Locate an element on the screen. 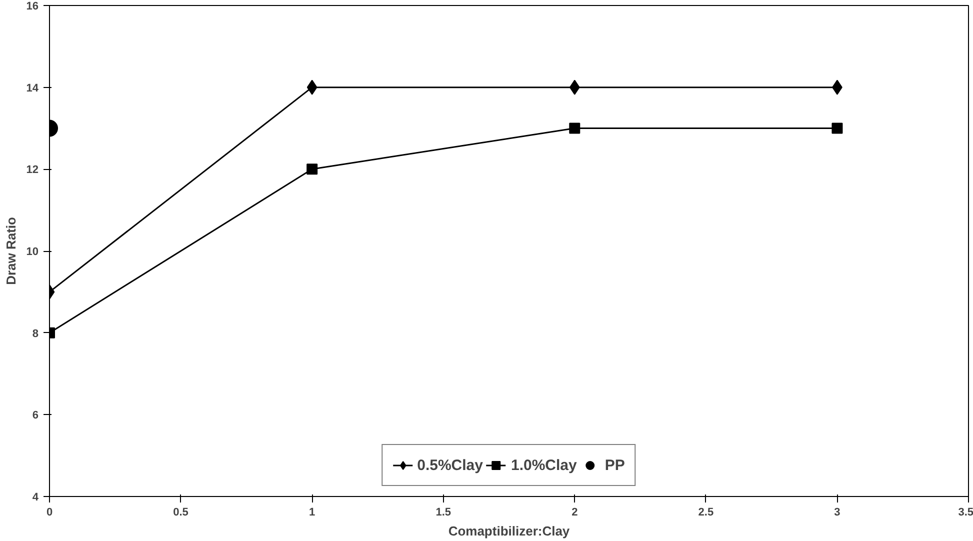  x-tick-label: 1.5 is located at coordinates (444, 512).